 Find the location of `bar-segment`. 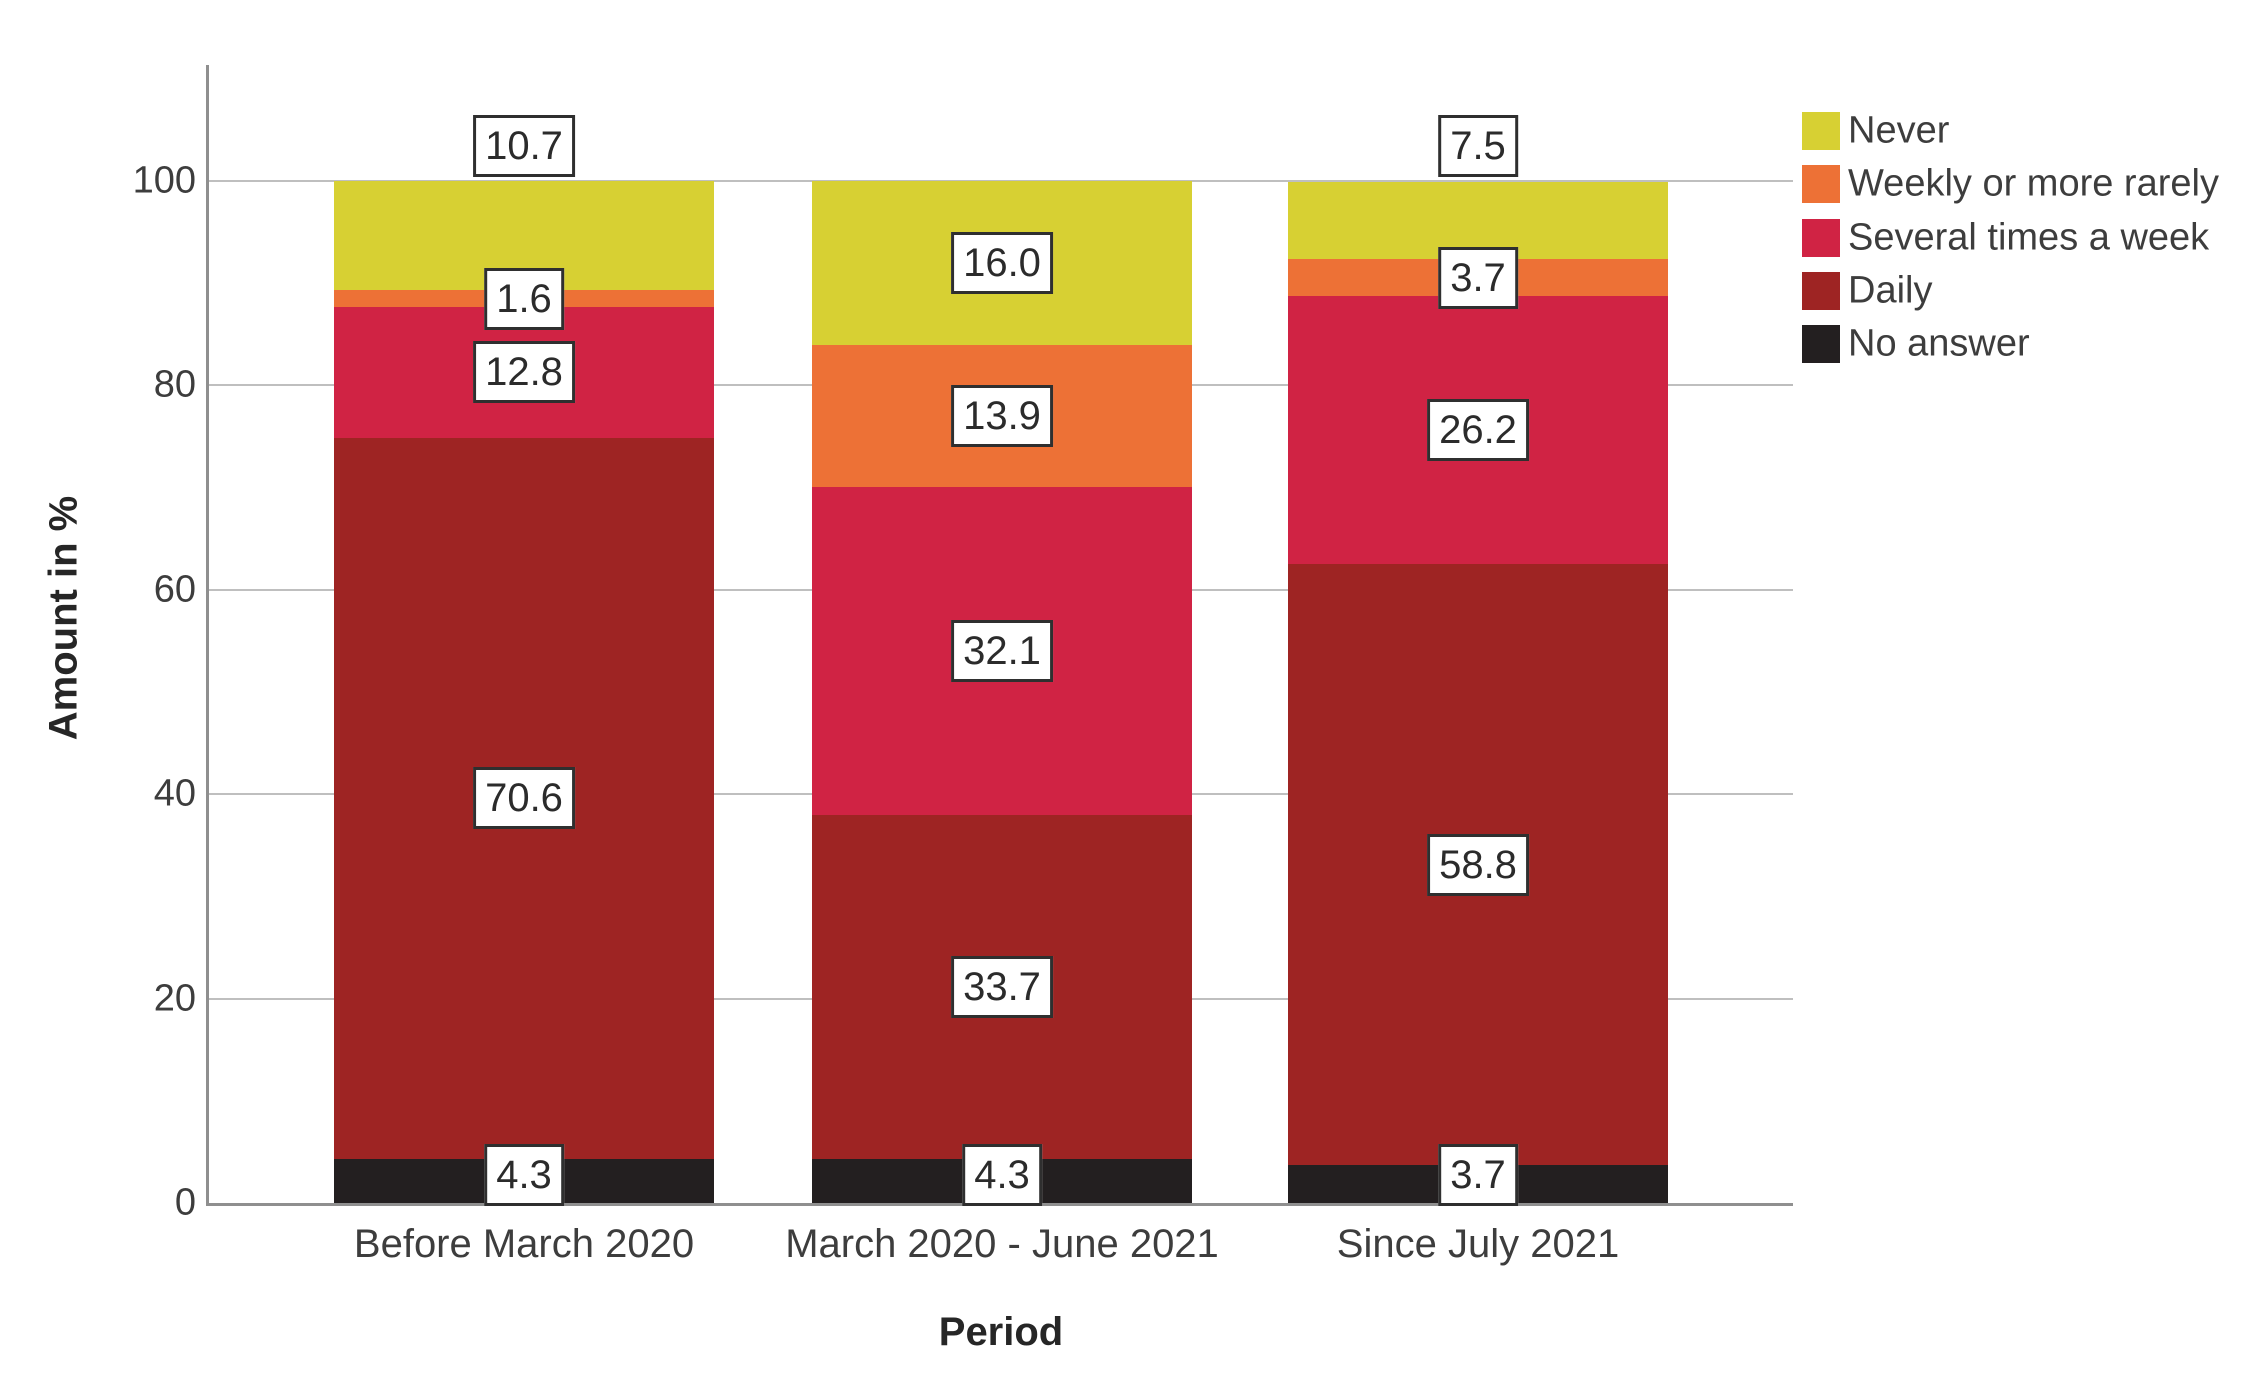

bar-segment is located at coordinates (1478, 220).